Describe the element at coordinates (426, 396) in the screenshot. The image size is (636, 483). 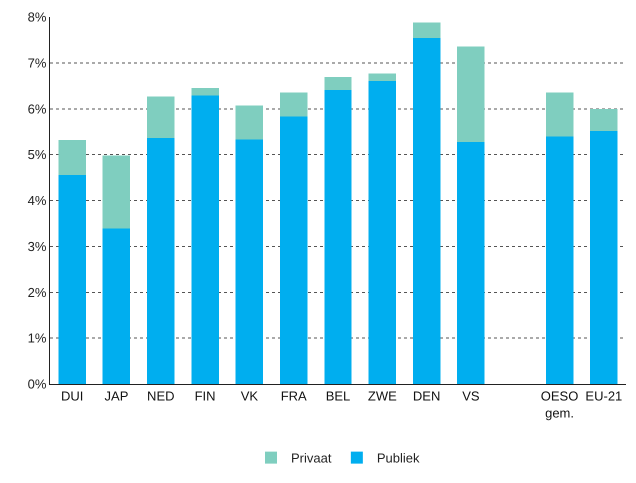
I see `x-tick-label: DEN` at that location.